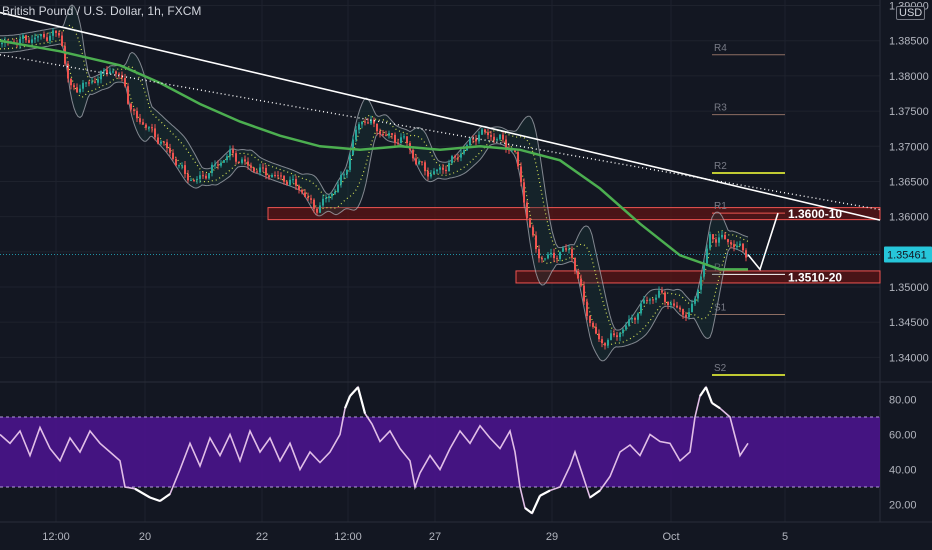 This screenshot has height=550, width=932. I want to click on price-tick-label: 1.38000, so click(909, 77).